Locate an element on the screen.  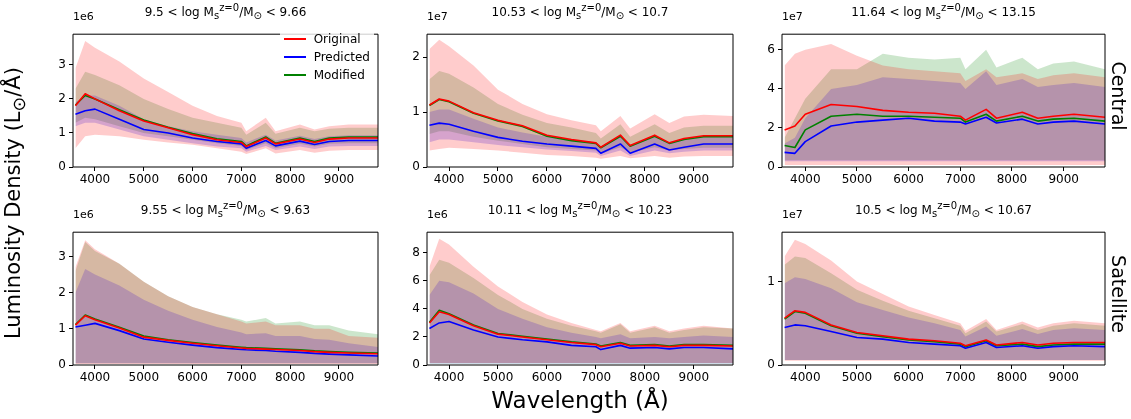
chart-title: 10.5 < log M$_{s}$$^{z=0}$/M$_{⊙}$ < 10.67 is located at coordinates (943, 210).